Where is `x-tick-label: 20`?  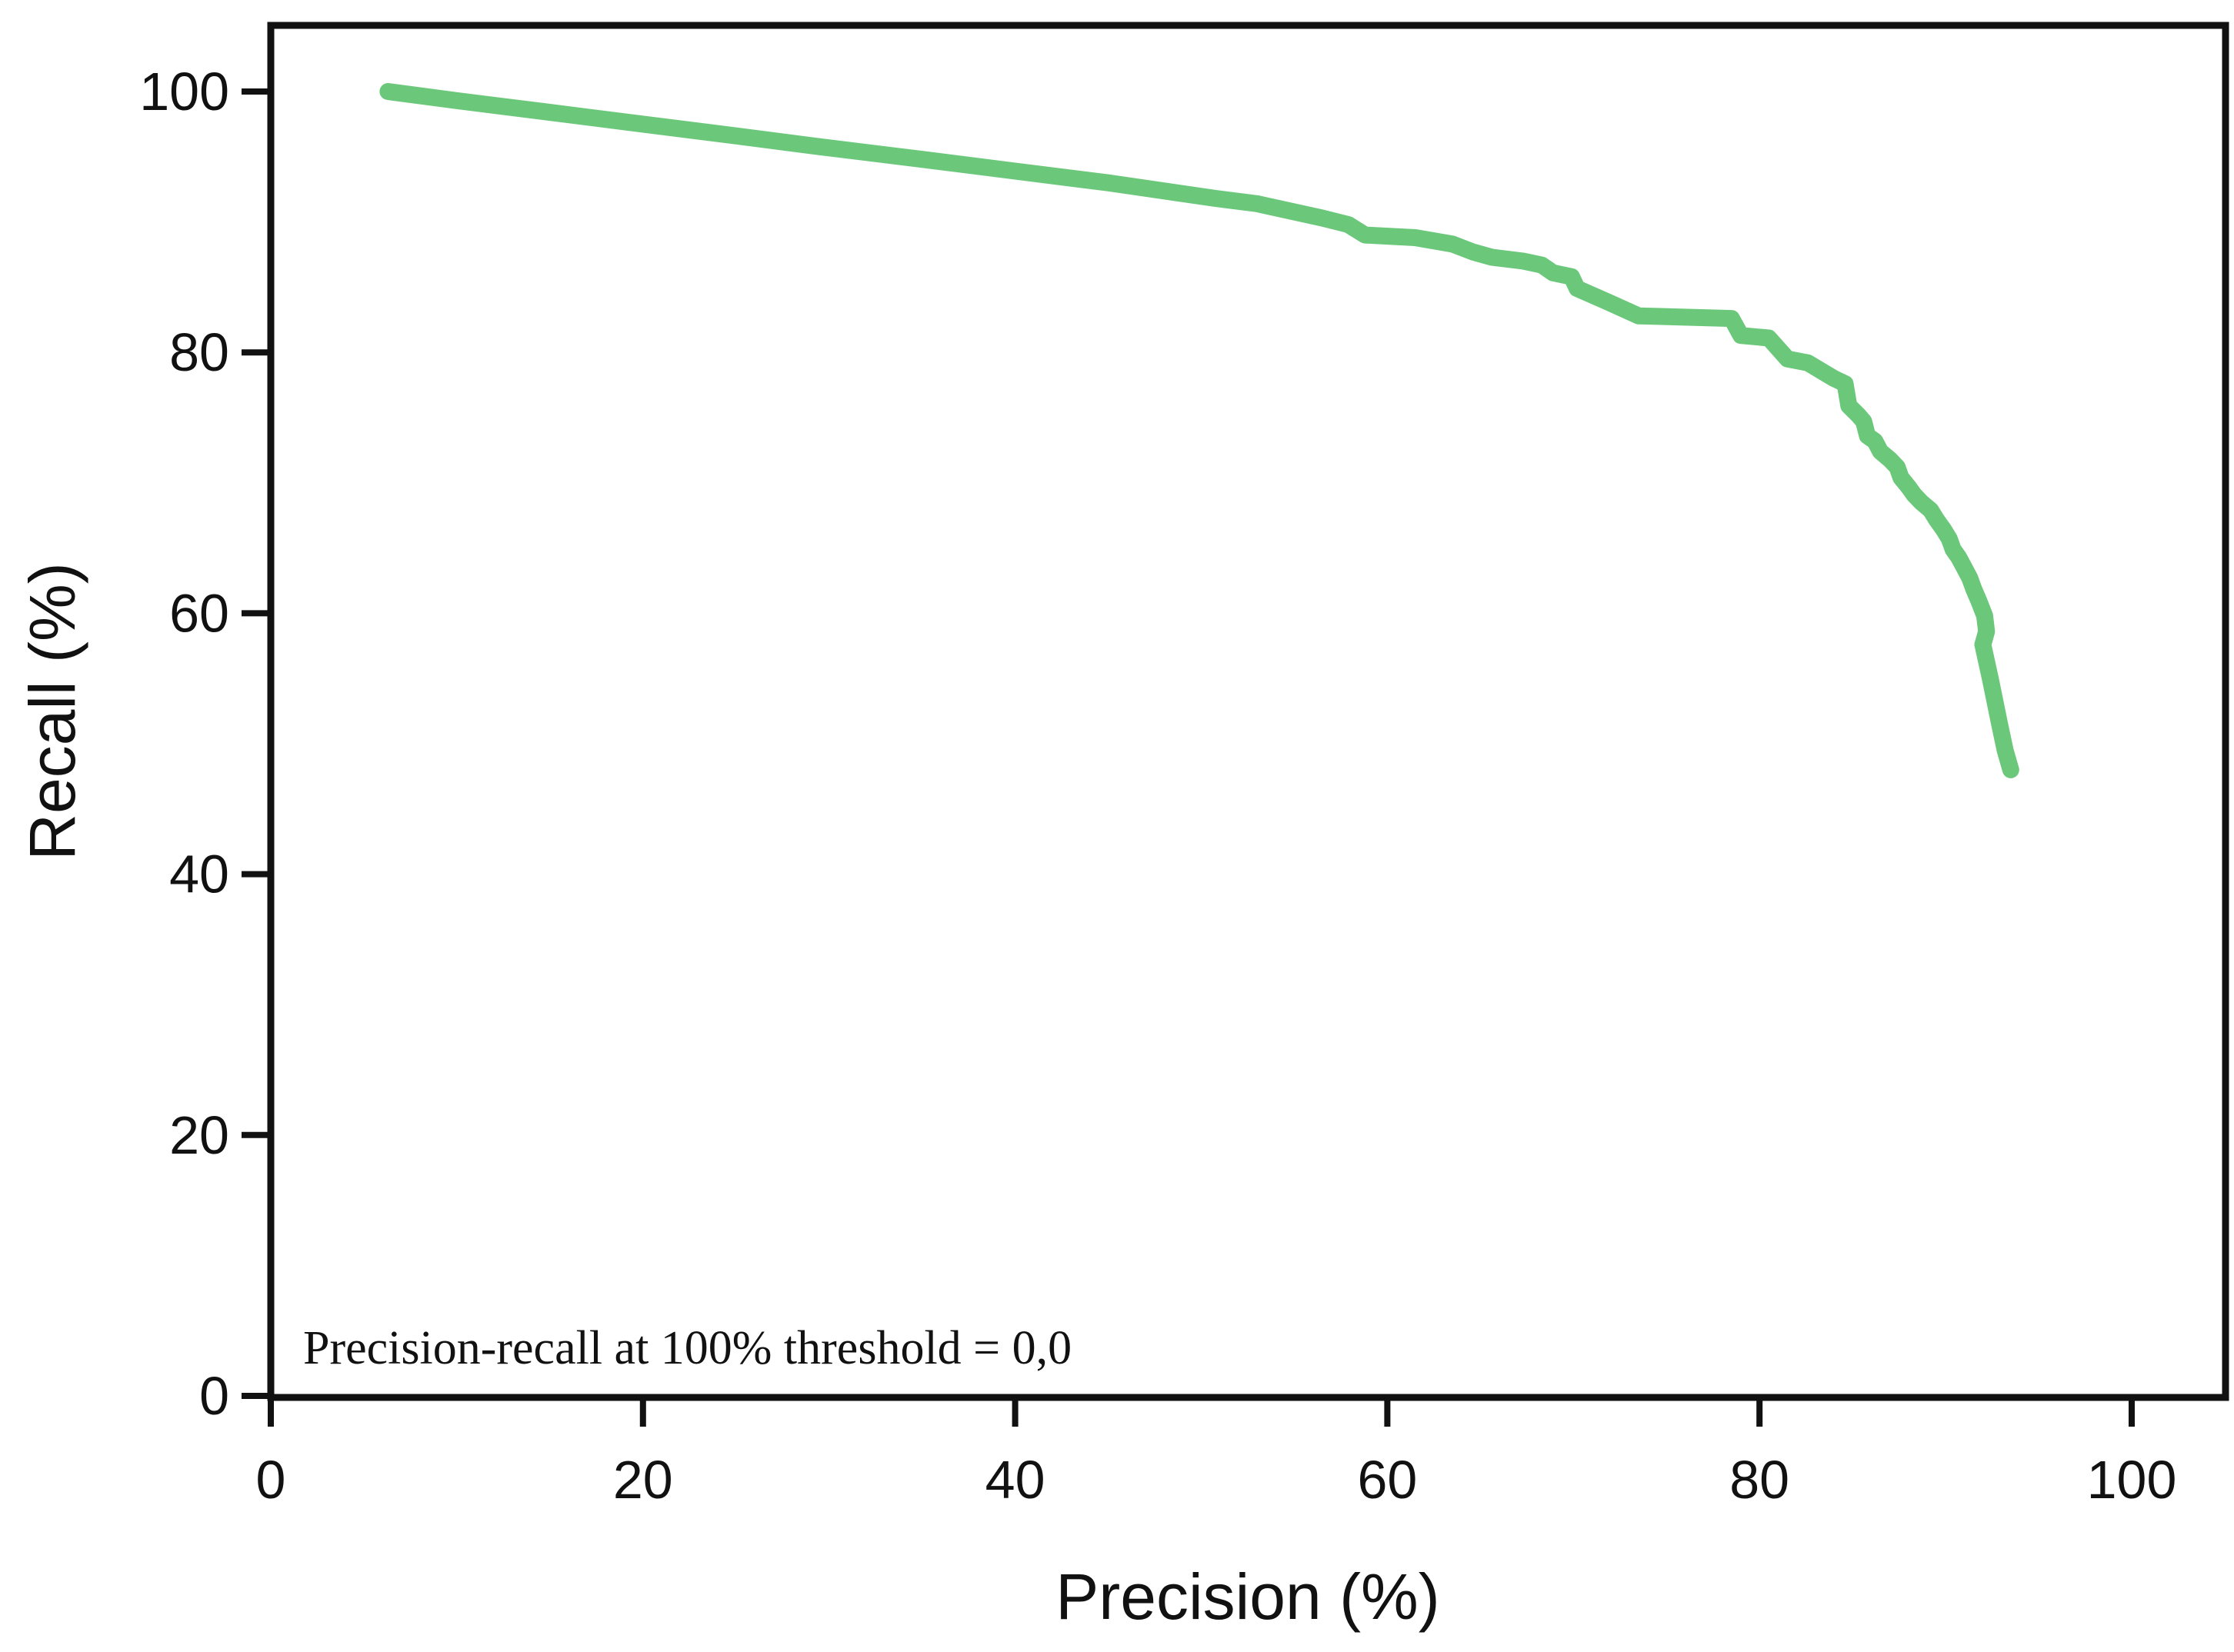 x-tick-label: 20 is located at coordinates (643, 1480).